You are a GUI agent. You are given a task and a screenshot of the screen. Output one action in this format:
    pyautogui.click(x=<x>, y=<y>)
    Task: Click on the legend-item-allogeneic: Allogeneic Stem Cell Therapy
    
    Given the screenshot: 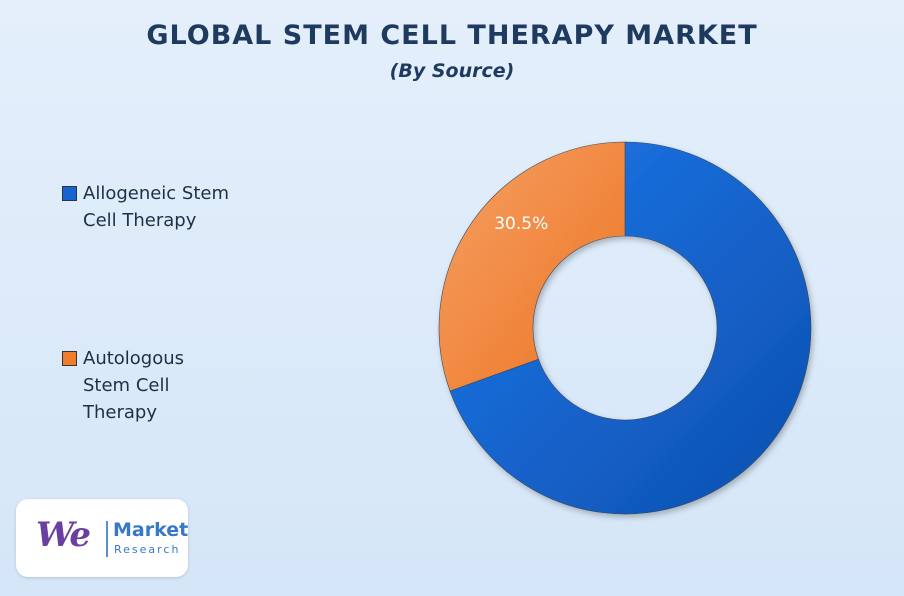 What is the action you would take?
    pyautogui.click(x=145, y=207)
    